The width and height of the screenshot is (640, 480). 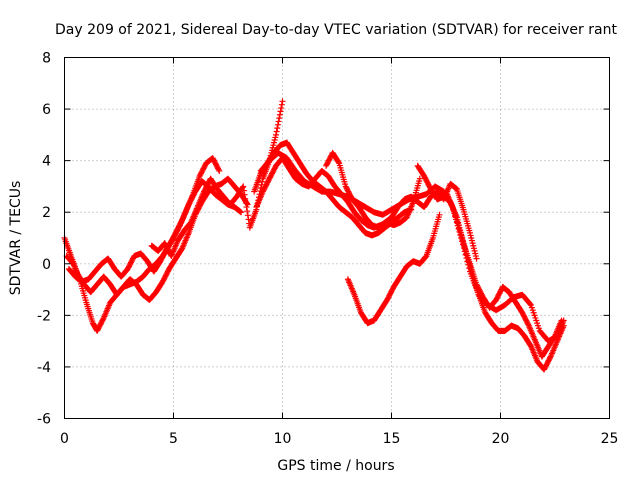 What do you see at coordinates (46, 162) in the screenshot?
I see `y-tick-label: 4` at bounding box center [46, 162].